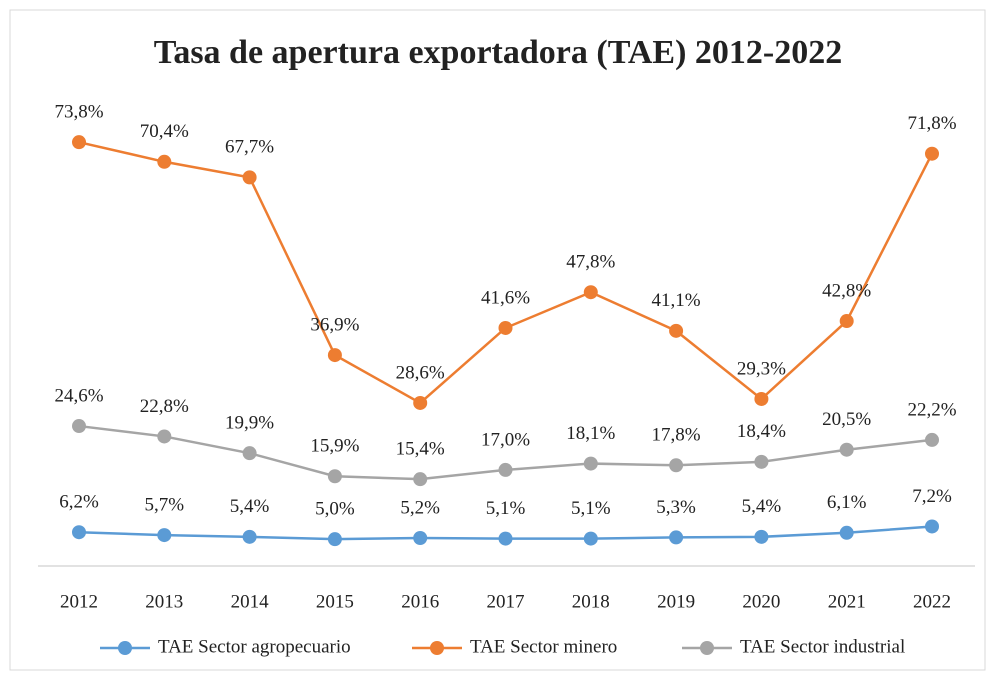 The width and height of the screenshot is (996, 680). Describe the element at coordinates (420, 507) in the screenshot. I see `data-label: 5,2%` at that location.